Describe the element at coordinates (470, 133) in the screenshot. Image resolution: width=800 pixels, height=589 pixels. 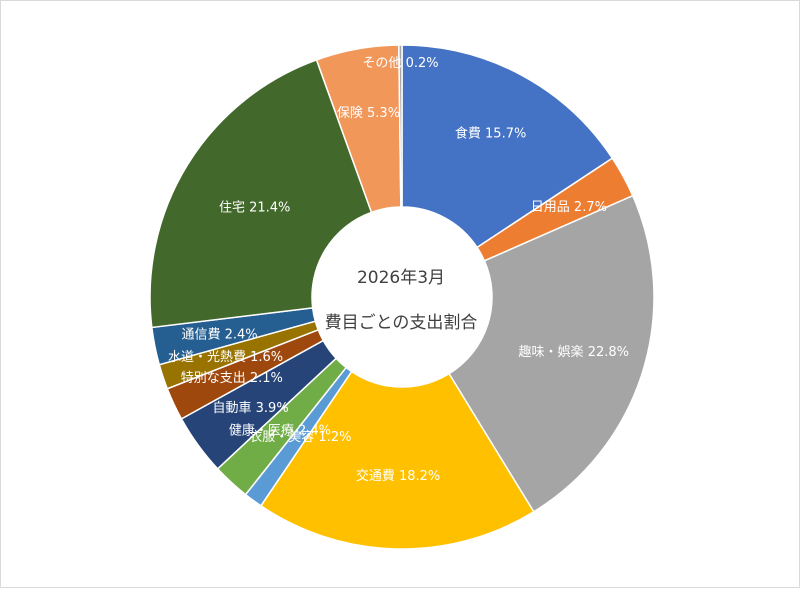
I see `slice-label-name-0: 食費` at that location.